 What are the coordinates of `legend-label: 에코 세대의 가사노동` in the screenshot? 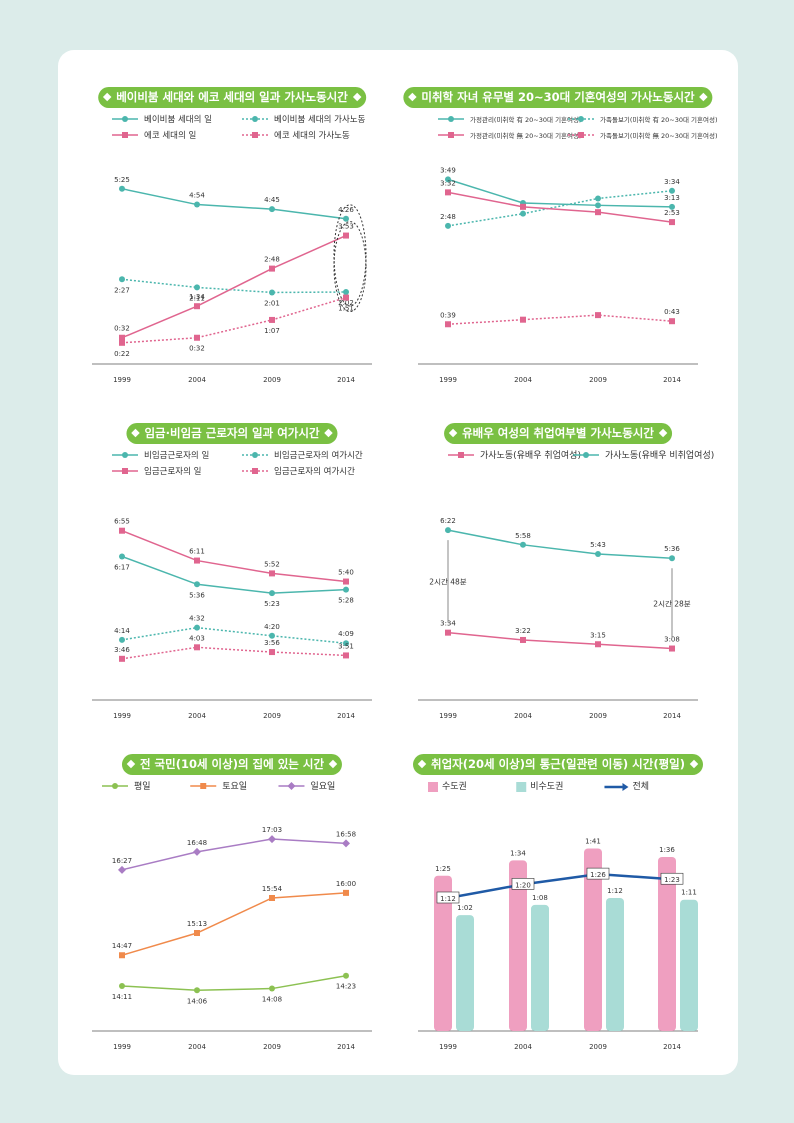 It's located at (312, 135).